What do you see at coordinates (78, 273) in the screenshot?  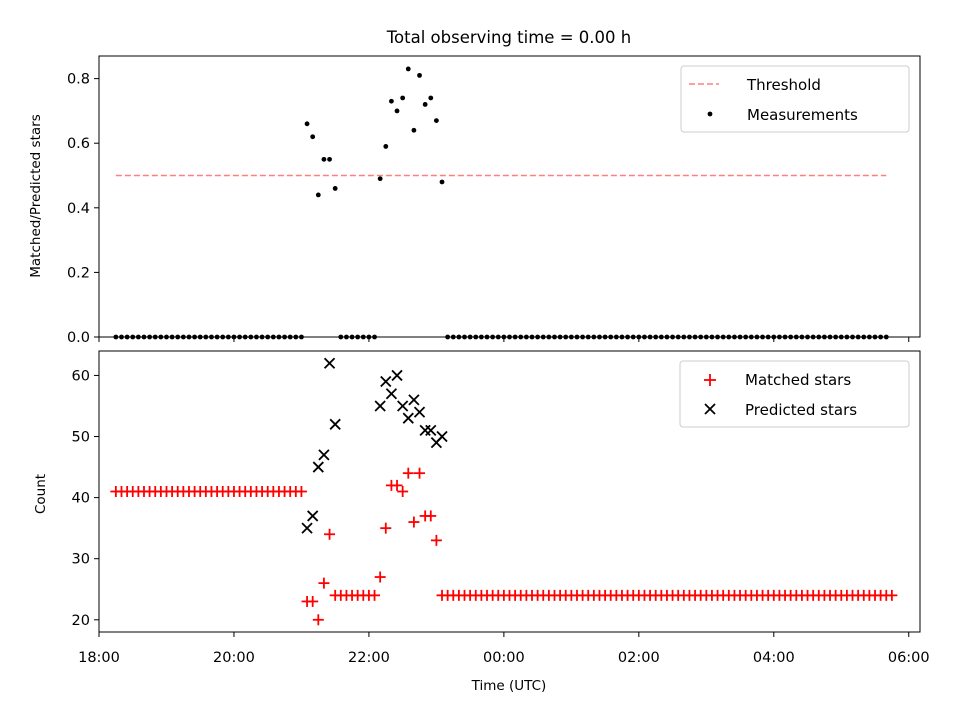 I see `top-y-tick-label: 0.2` at bounding box center [78, 273].